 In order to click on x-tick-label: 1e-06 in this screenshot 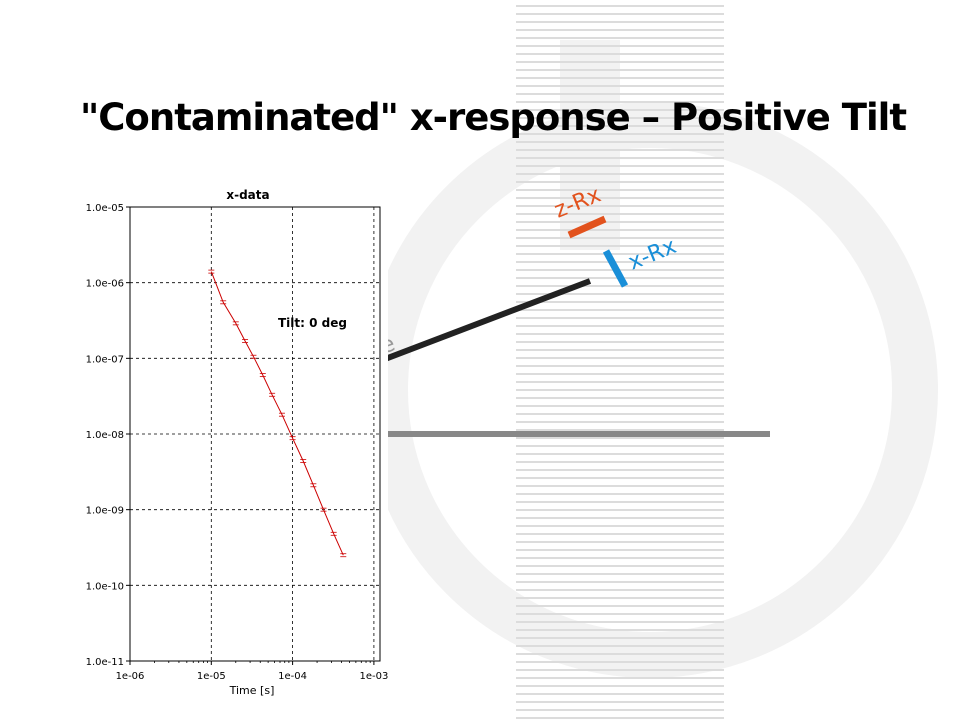, I will do `click(130, 676)`.